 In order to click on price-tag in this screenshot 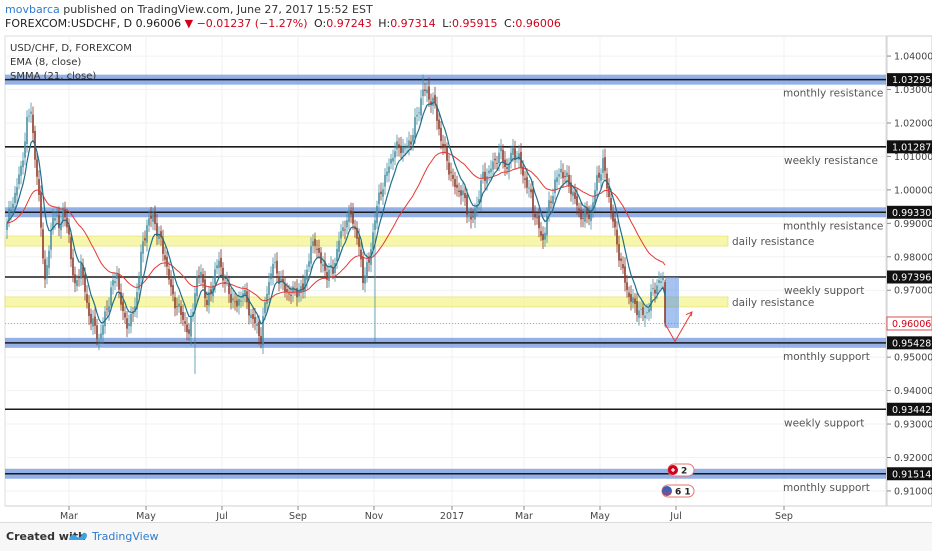, I will do `click(909, 343)`.